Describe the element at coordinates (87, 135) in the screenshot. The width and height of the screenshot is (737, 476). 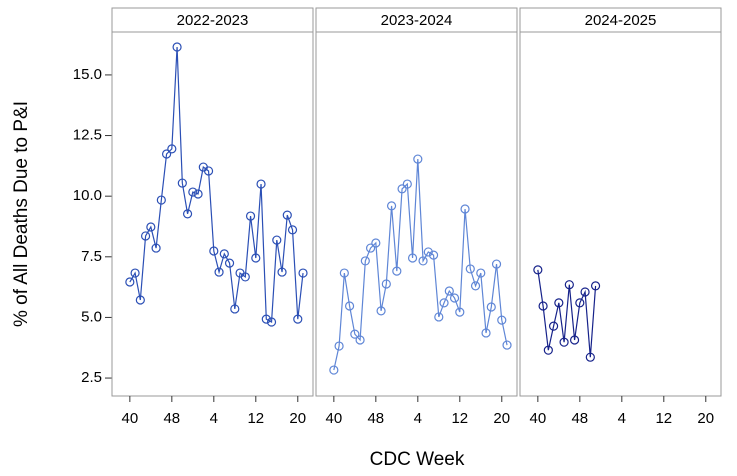
I see `y-tick-label: 12.5` at that location.